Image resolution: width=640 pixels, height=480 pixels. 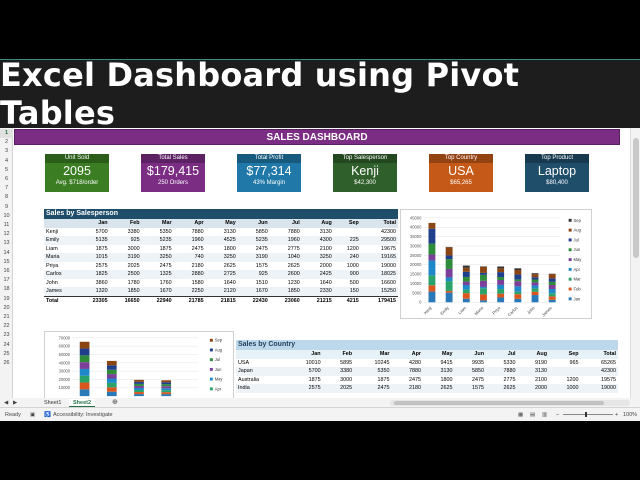 I want to click on column-header: Sep, so click(x=565, y=354).